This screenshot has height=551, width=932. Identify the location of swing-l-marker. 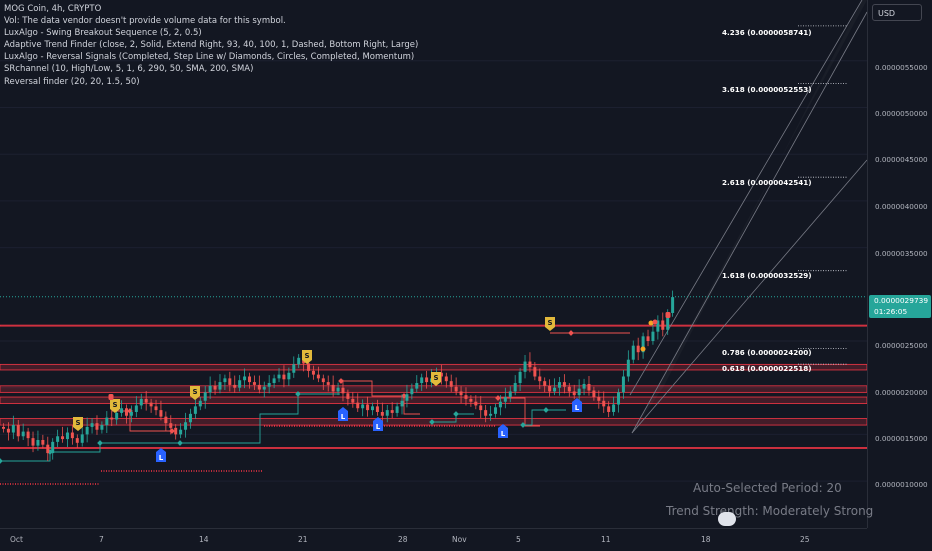
(577, 405).